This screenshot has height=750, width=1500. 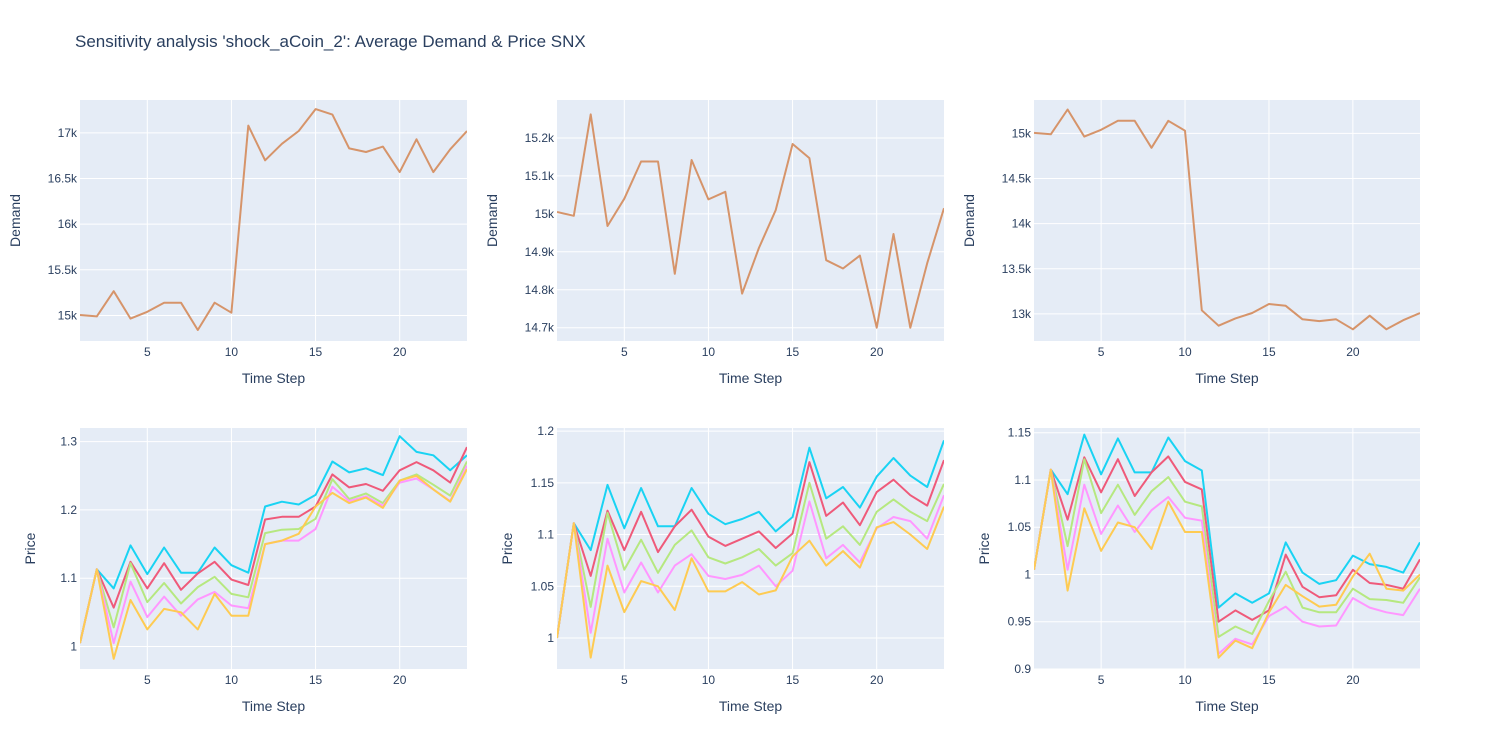 What do you see at coordinates (68, 133) in the screenshot?
I see `y-tick-label: 17k` at bounding box center [68, 133].